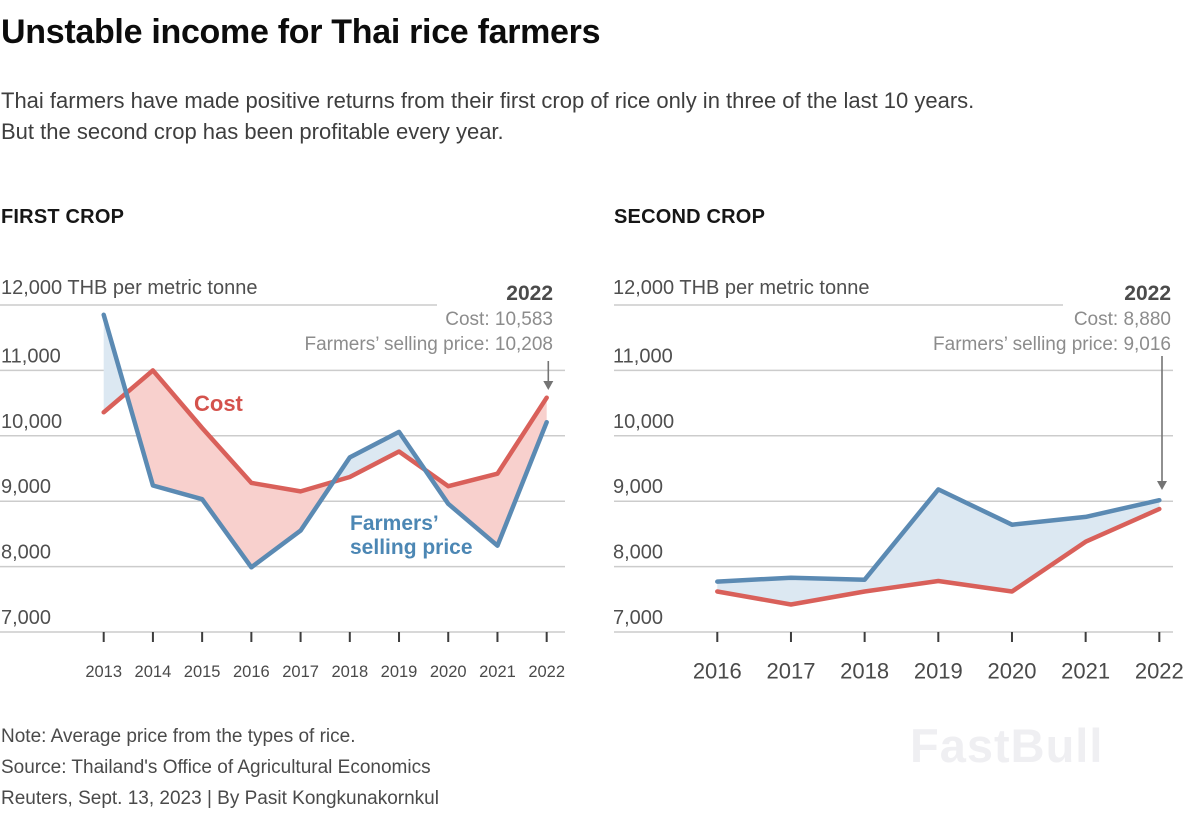 The height and width of the screenshot is (823, 1186). I want to click on y-axis-unit-label-second: 12,000 THB per metric tonne, so click(741, 288).